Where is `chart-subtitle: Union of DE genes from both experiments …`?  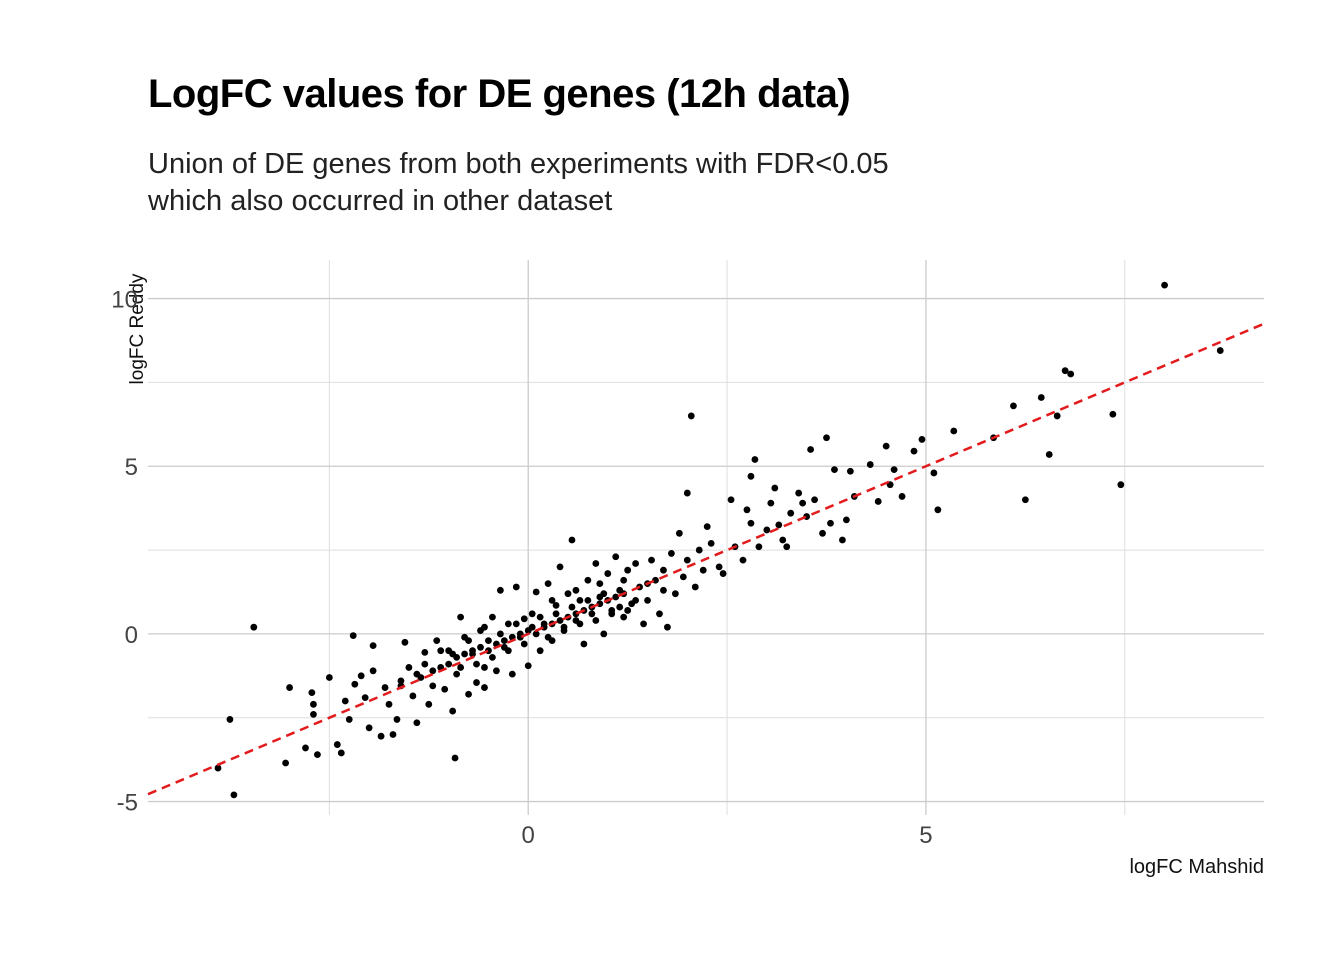 chart-subtitle: Union of DE genes from both experiments … is located at coordinates (518, 183).